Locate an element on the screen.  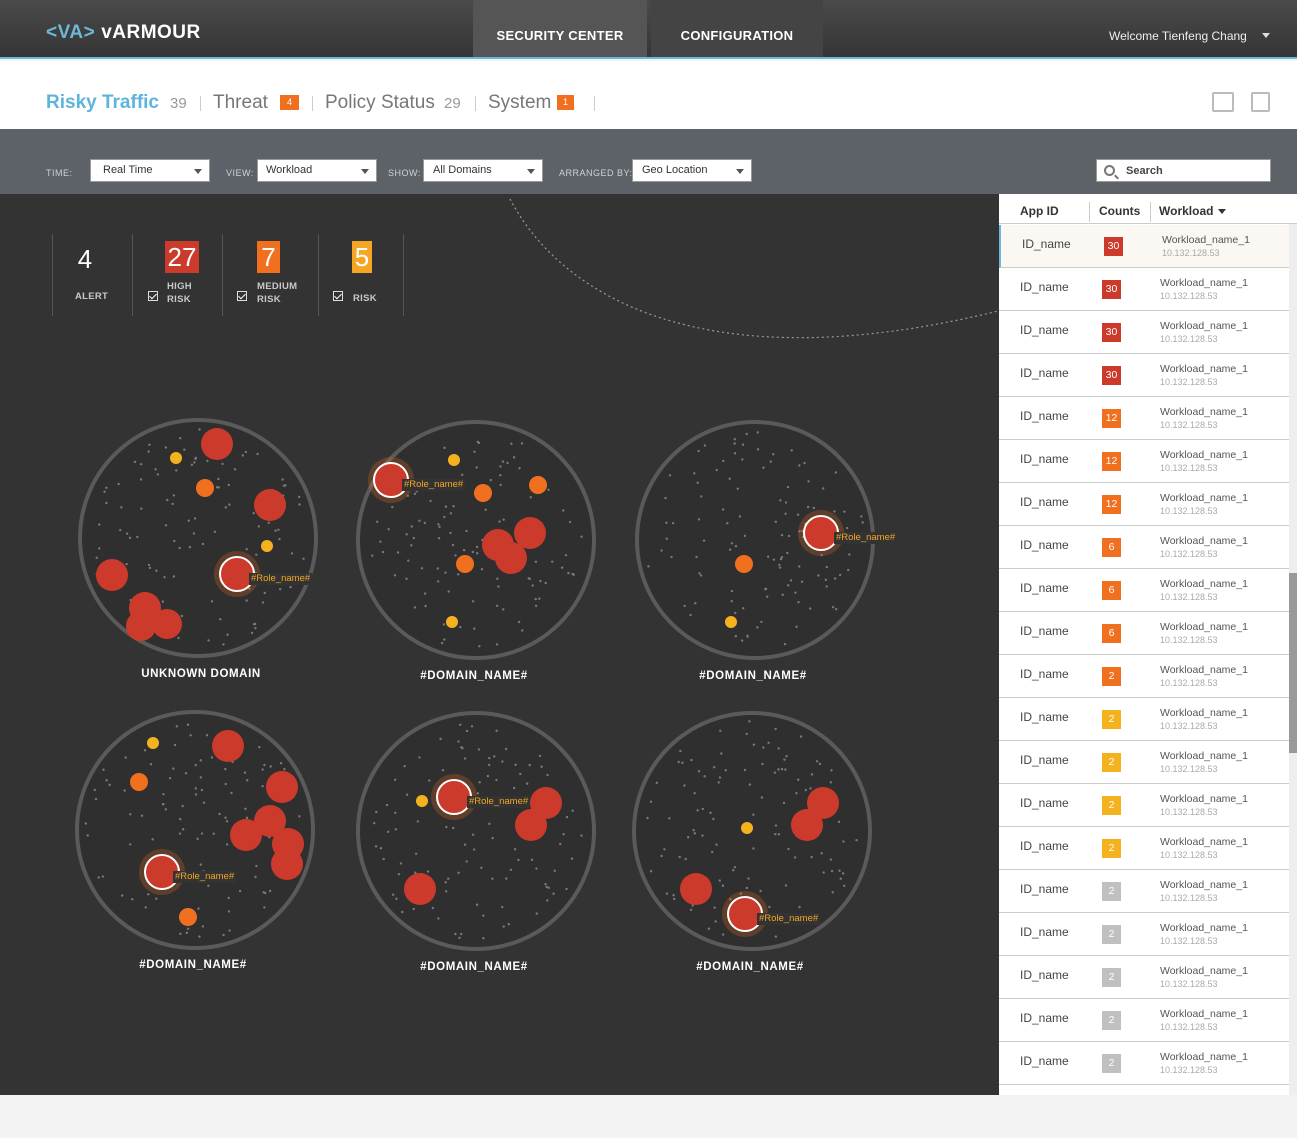
vamour-logo: <VA> vARMOUR is located at coordinates (123, 33).